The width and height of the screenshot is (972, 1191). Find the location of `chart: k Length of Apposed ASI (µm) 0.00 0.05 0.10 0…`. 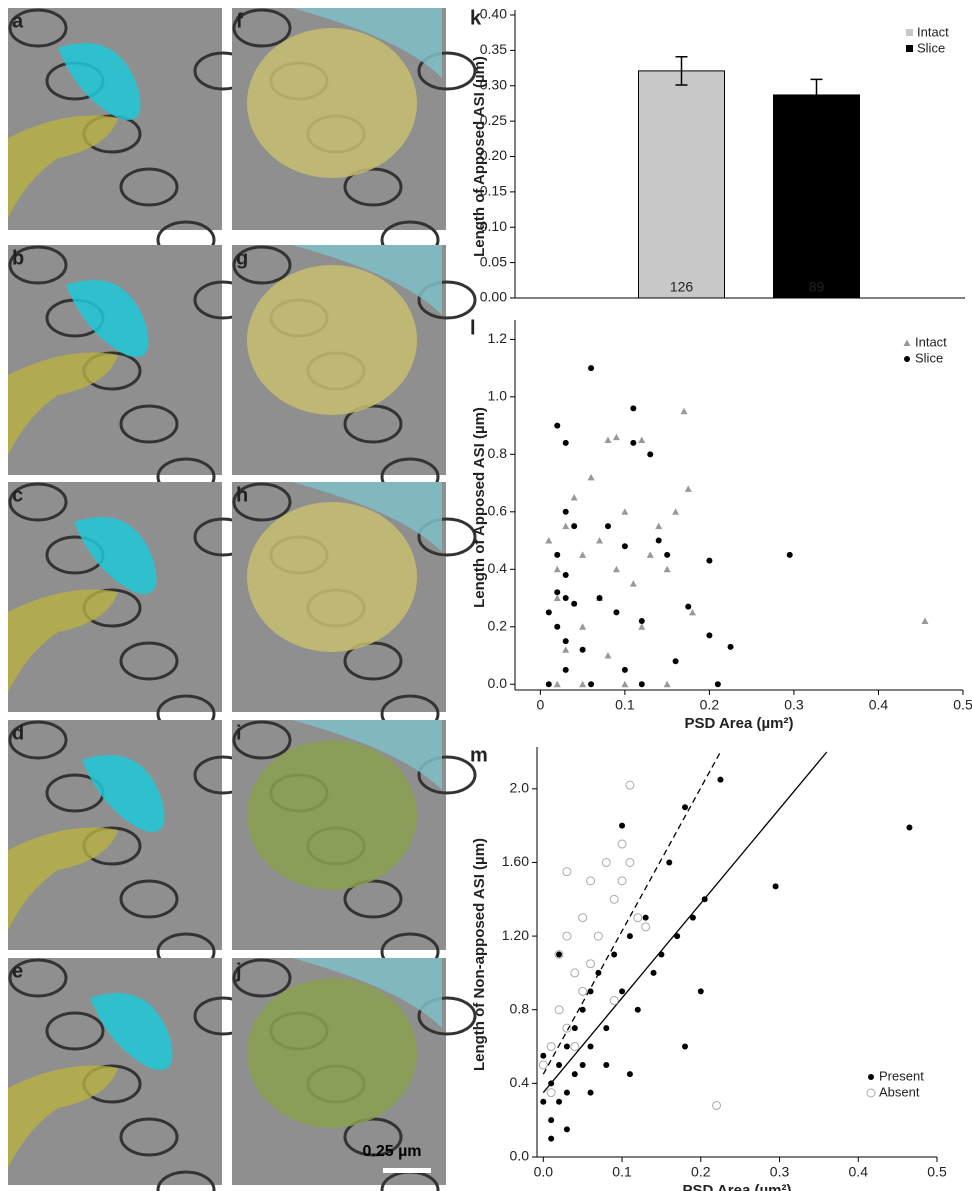

chart: k Length of Apposed ASI (µm) 0.00 0.05 0.10 0… is located at coordinates (717, 155).